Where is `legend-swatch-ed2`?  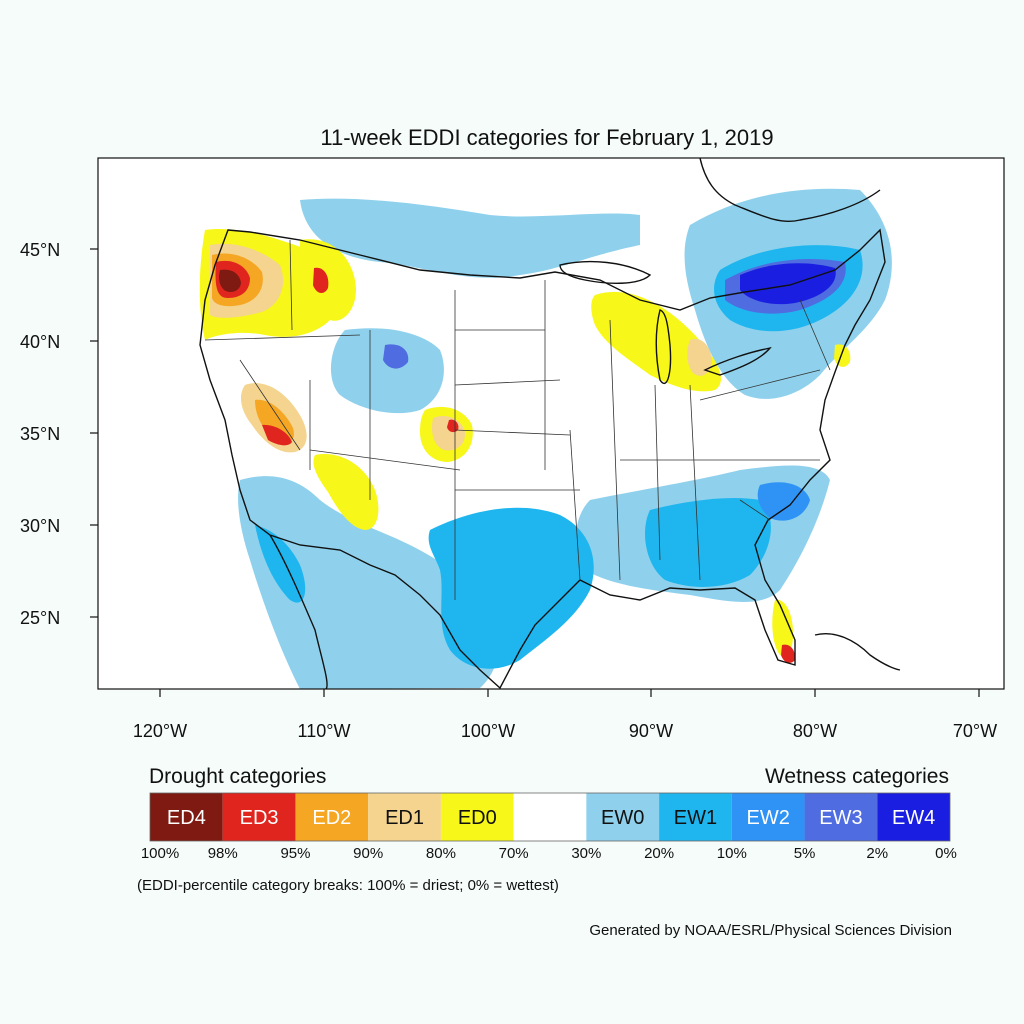
legend-swatch-ed2 is located at coordinates (332, 817).